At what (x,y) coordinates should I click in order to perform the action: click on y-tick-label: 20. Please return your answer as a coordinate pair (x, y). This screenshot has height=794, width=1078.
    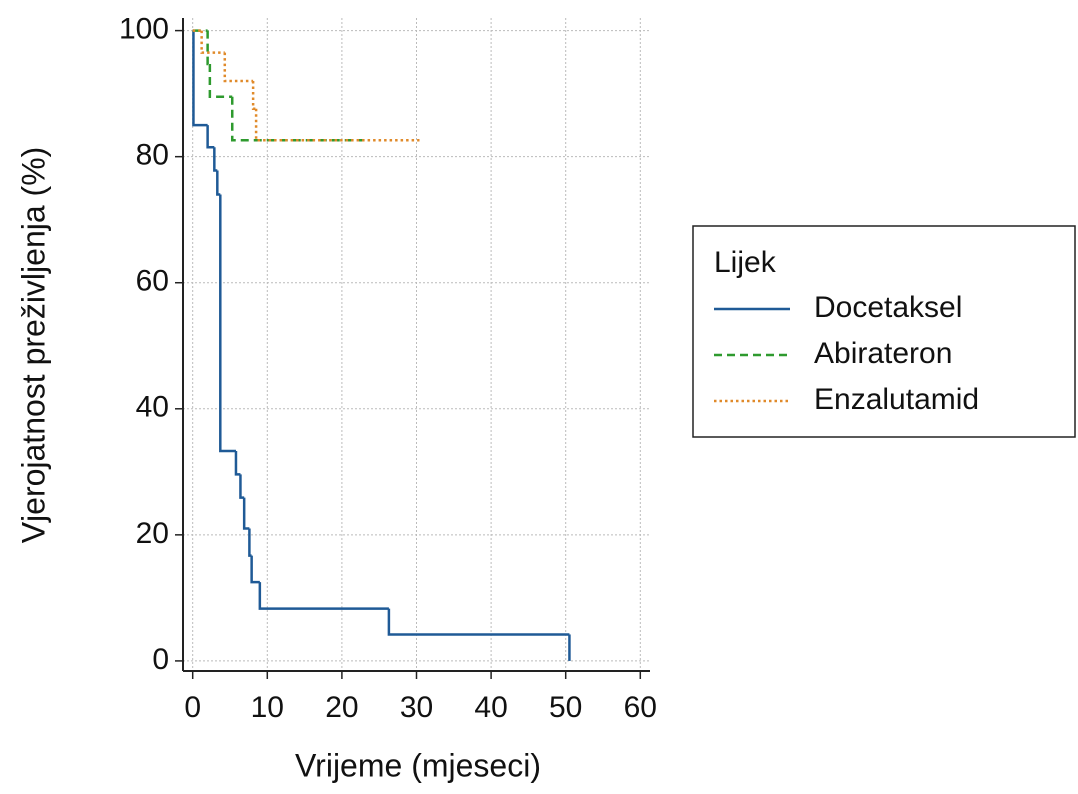
    Looking at the image, I should click on (152, 533).